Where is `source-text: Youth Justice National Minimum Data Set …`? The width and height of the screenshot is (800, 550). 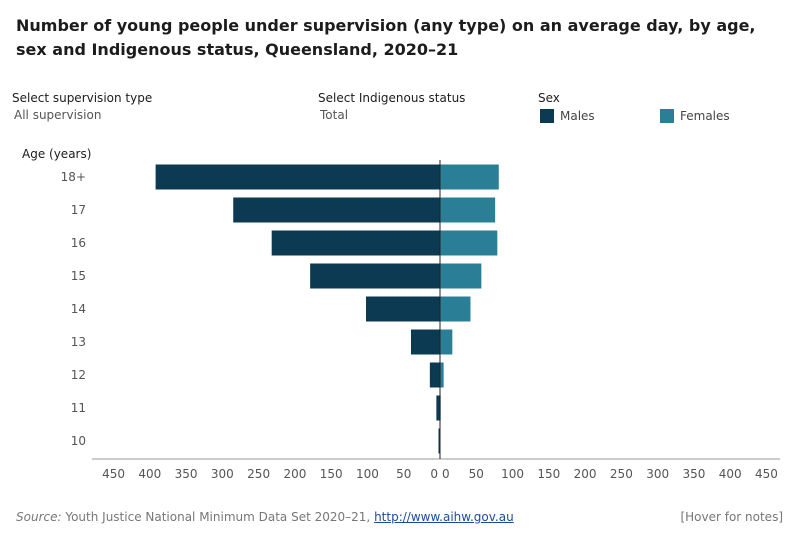
source-text: Youth Justice National Minimum Data Set … is located at coordinates (218, 517).